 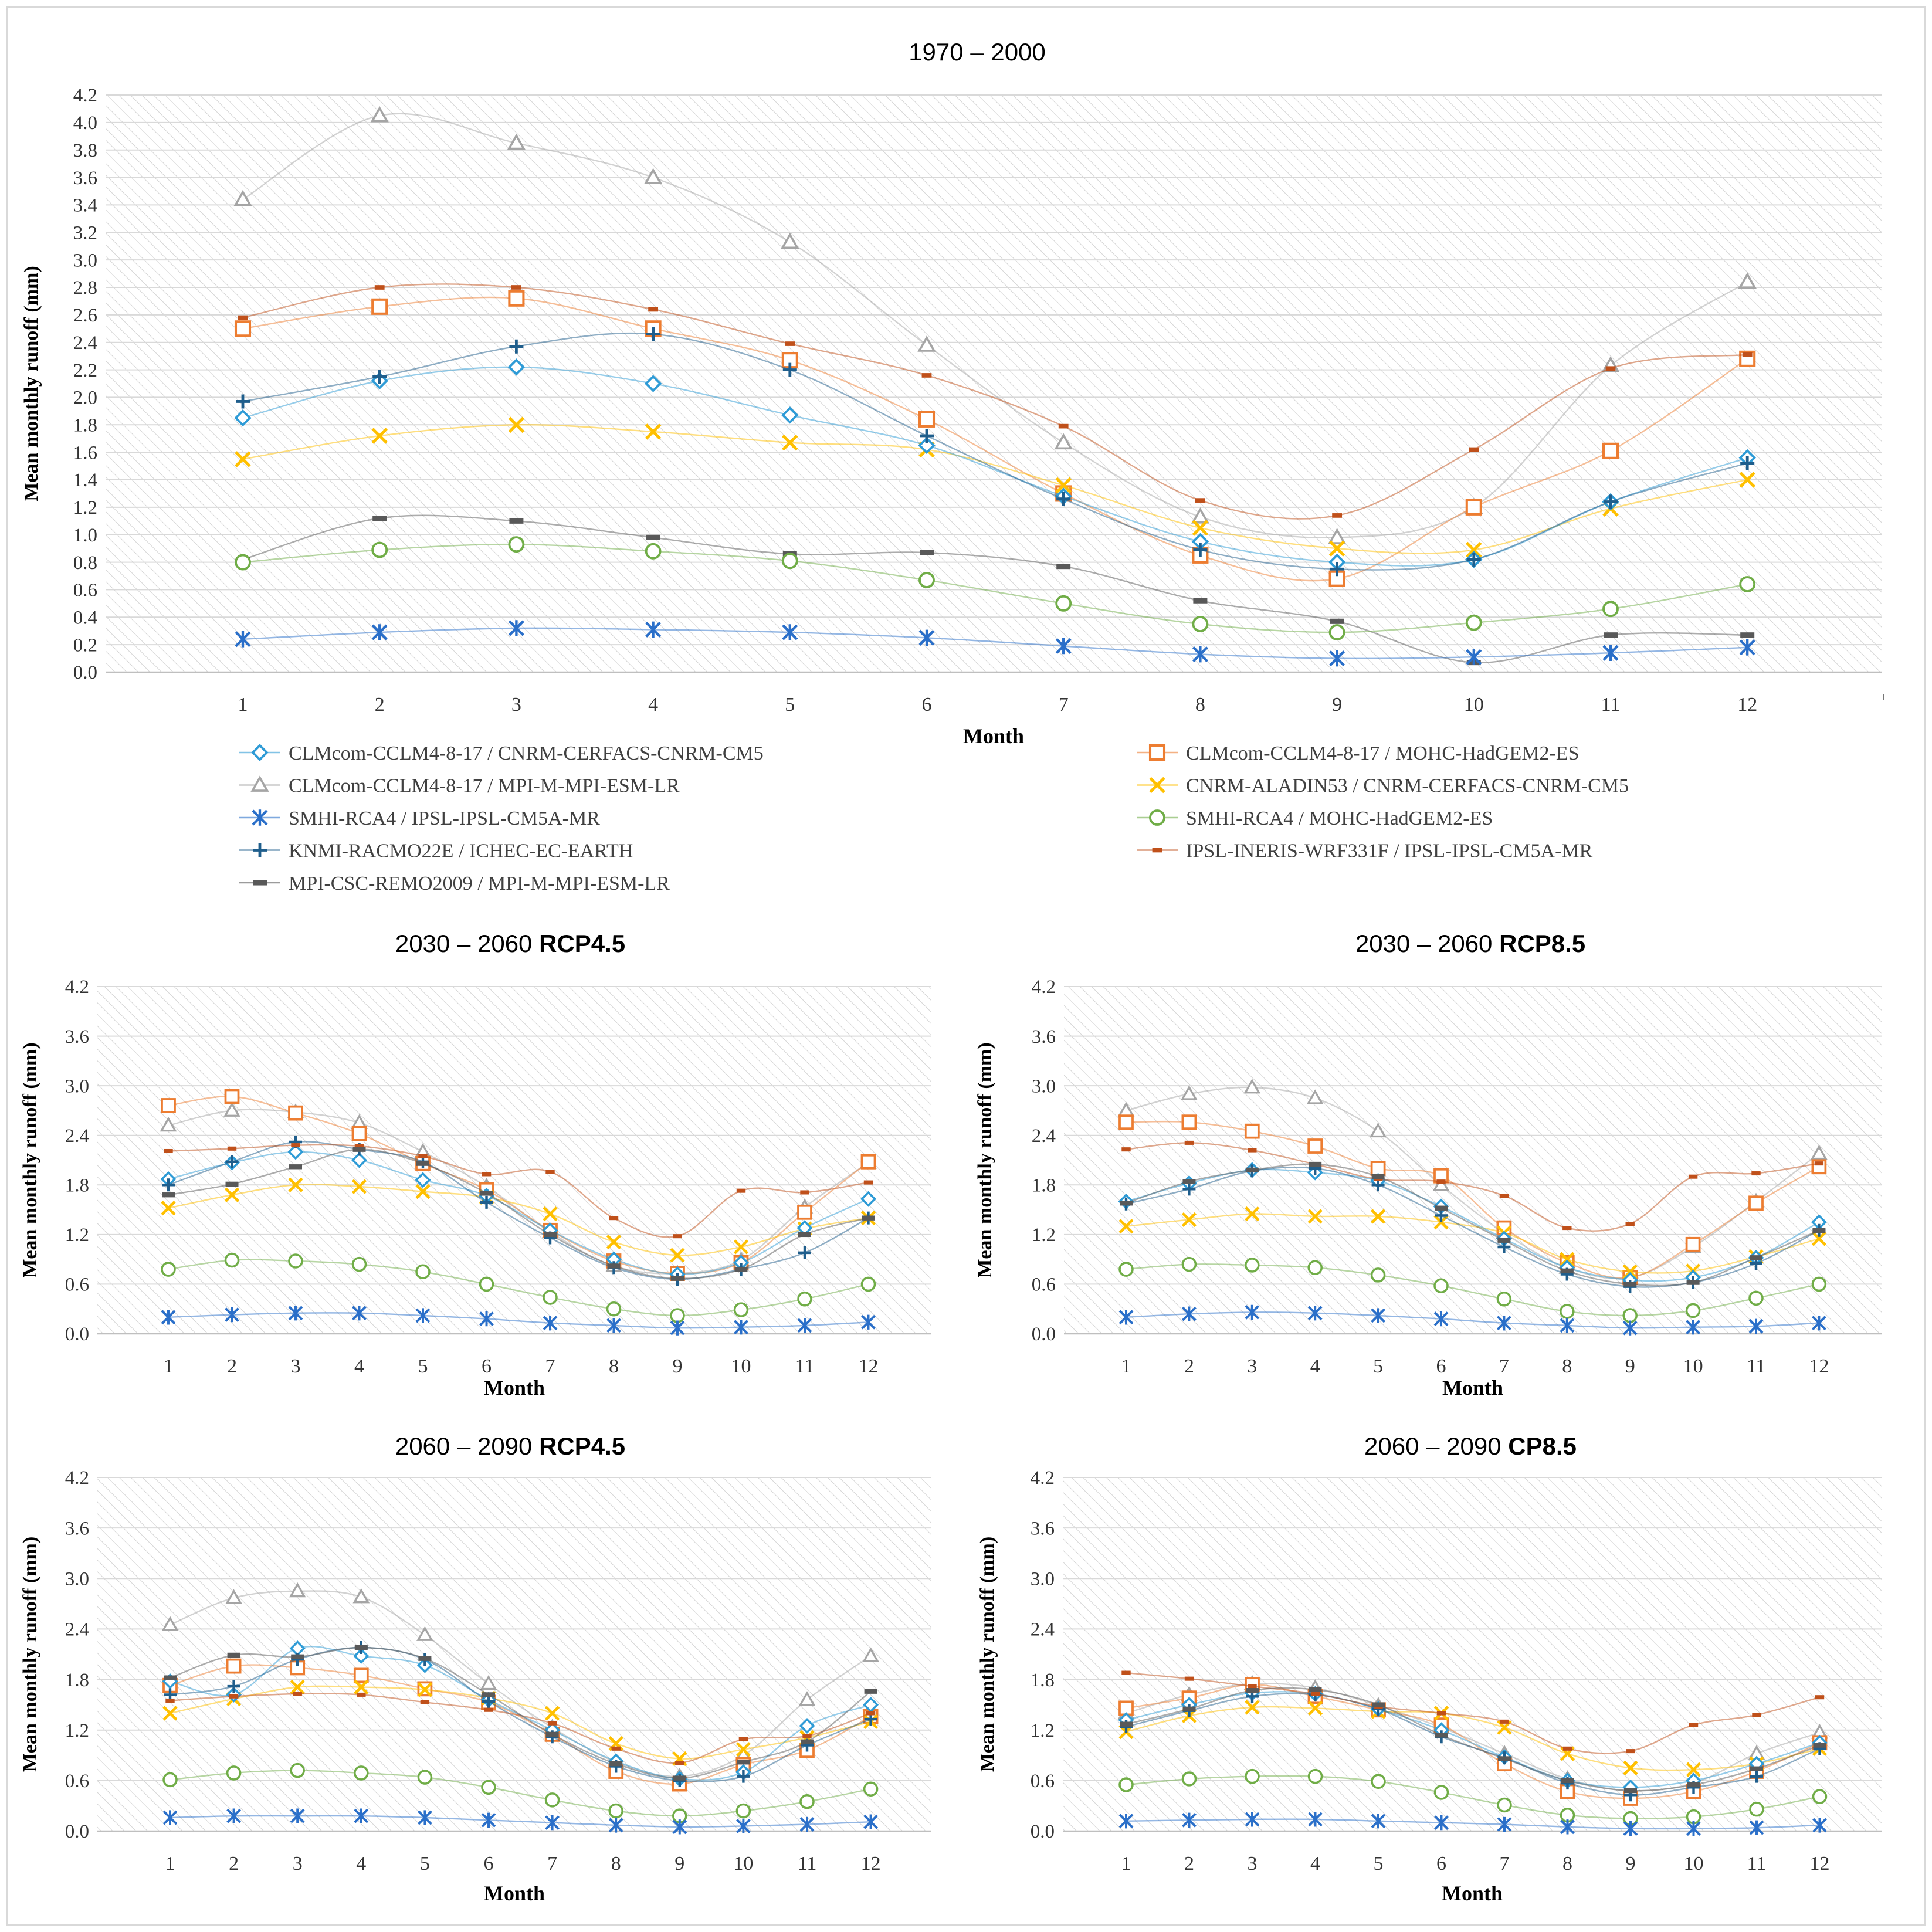 What do you see at coordinates (1043, 1781) in the screenshot?
I see `y-tick-label: 0.6` at bounding box center [1043, 1781].